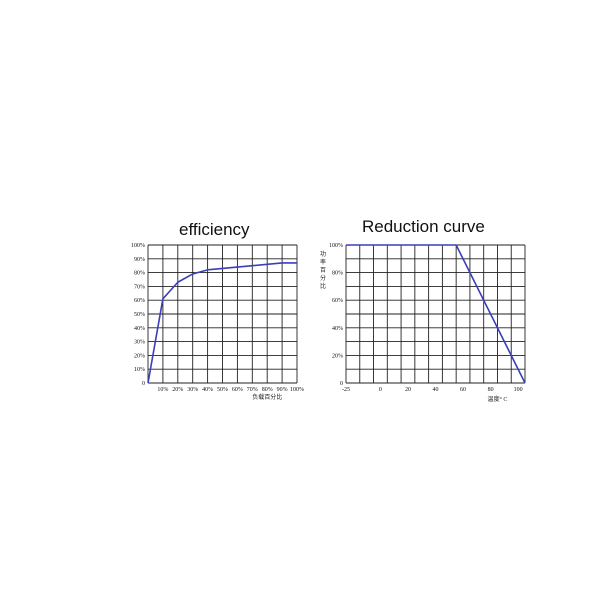 This screenshot has height=600, width=600. I want to click on x-tick-label: -25, so click(346, 390).